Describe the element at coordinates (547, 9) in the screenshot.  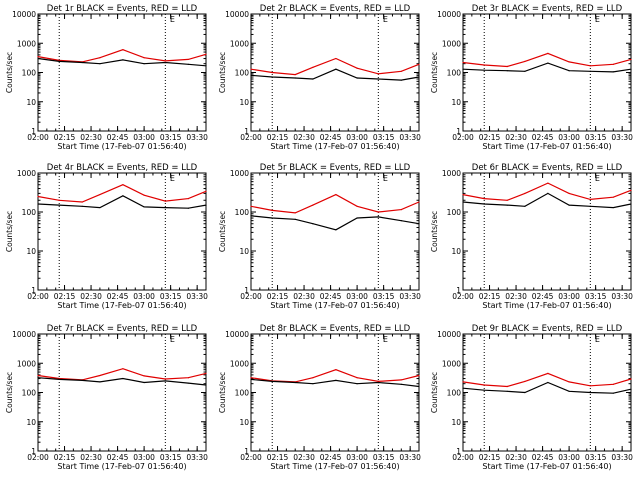
I see `panel-title: Det 3r BLACK = Events, RED = LLD` at that location.